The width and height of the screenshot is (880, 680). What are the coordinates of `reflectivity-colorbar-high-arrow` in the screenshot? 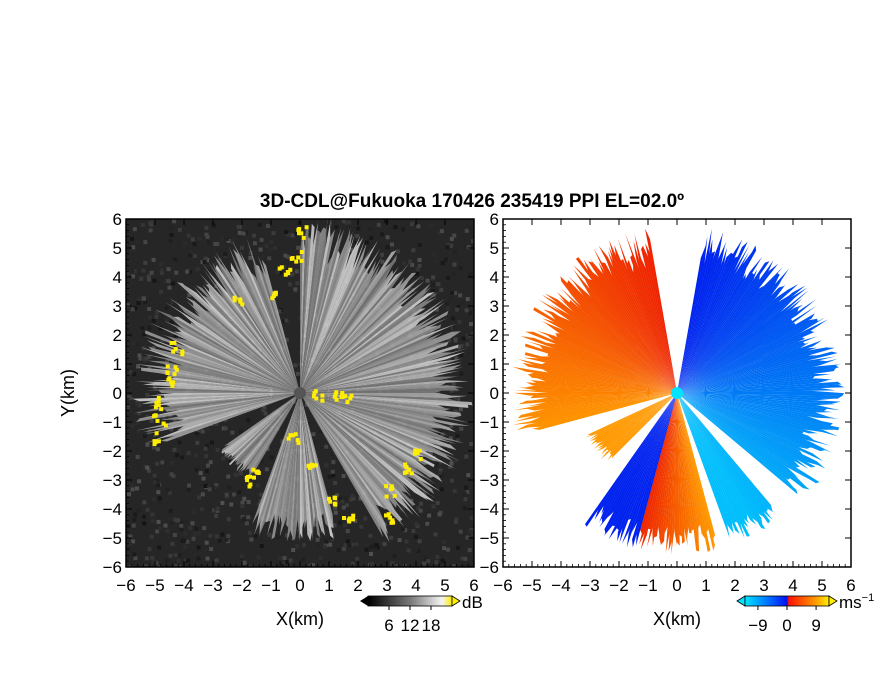 It's located at (456, 601).